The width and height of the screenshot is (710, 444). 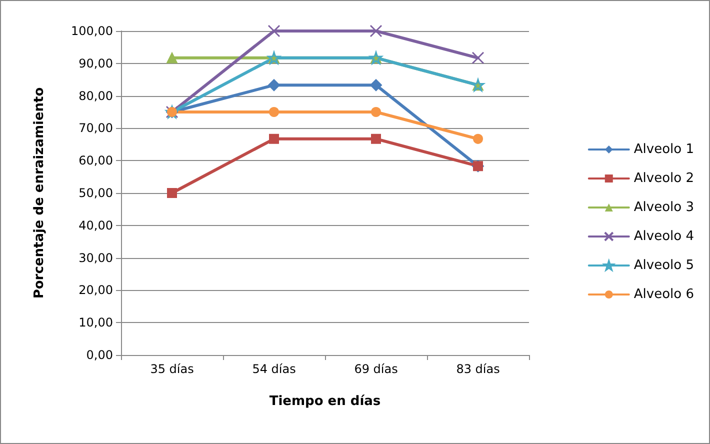 What do you see at coordinates (664, 149) in the screenshot?
I see `legend-label: Alveolo 1` at bounding box center [664, 149].